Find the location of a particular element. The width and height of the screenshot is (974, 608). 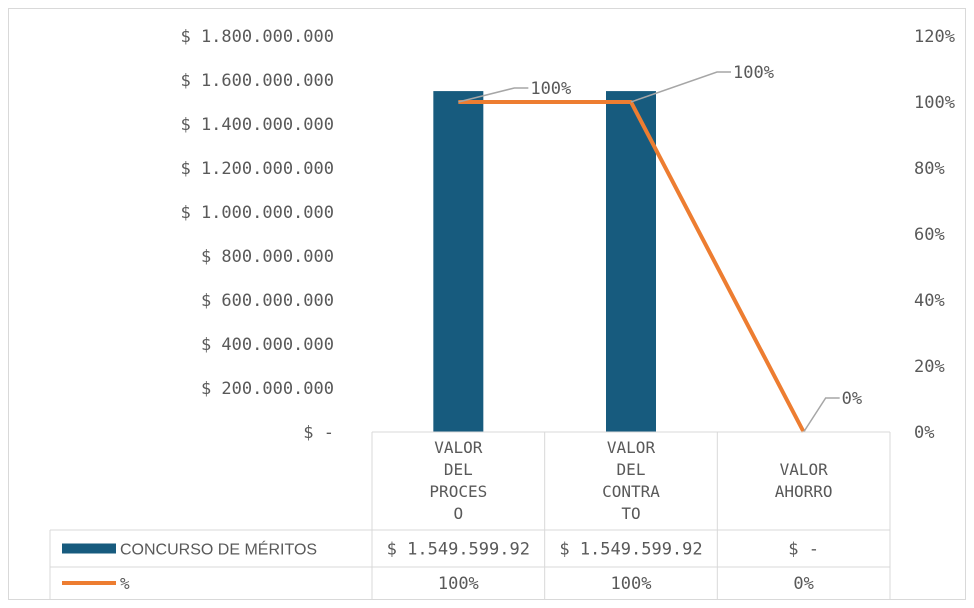

right-axis-tick-label: 20% is located at coordinates (929, 367).